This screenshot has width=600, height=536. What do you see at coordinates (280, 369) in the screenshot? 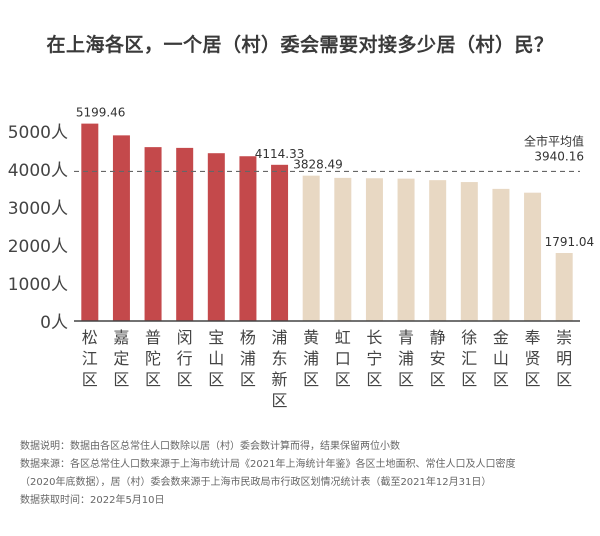
I see `x-category-label: 浦东新区` at bounding box center [280, 369].